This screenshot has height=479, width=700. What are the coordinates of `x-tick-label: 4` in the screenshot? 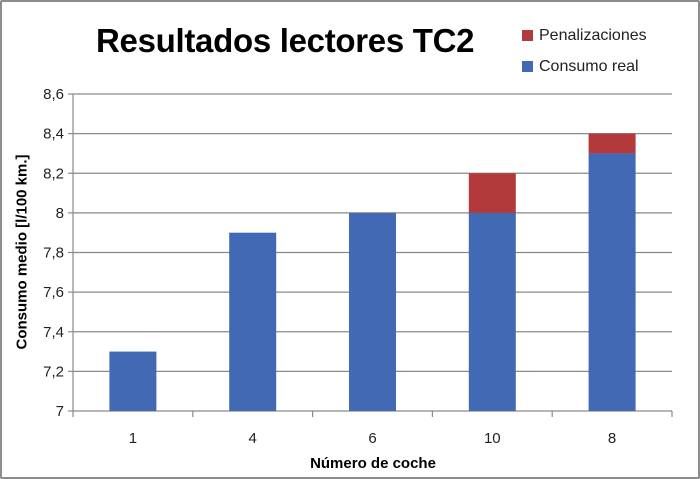 It's located at (253, 438).